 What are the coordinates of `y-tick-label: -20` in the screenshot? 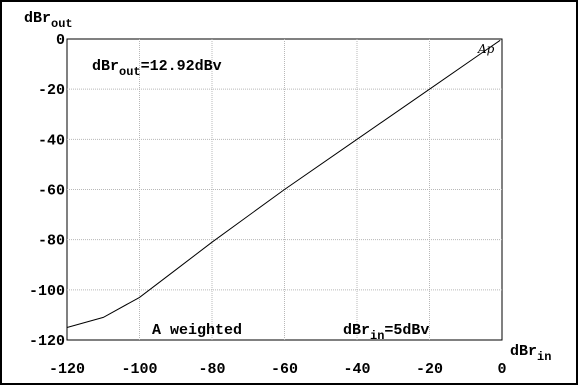 It's located at (51, 90).